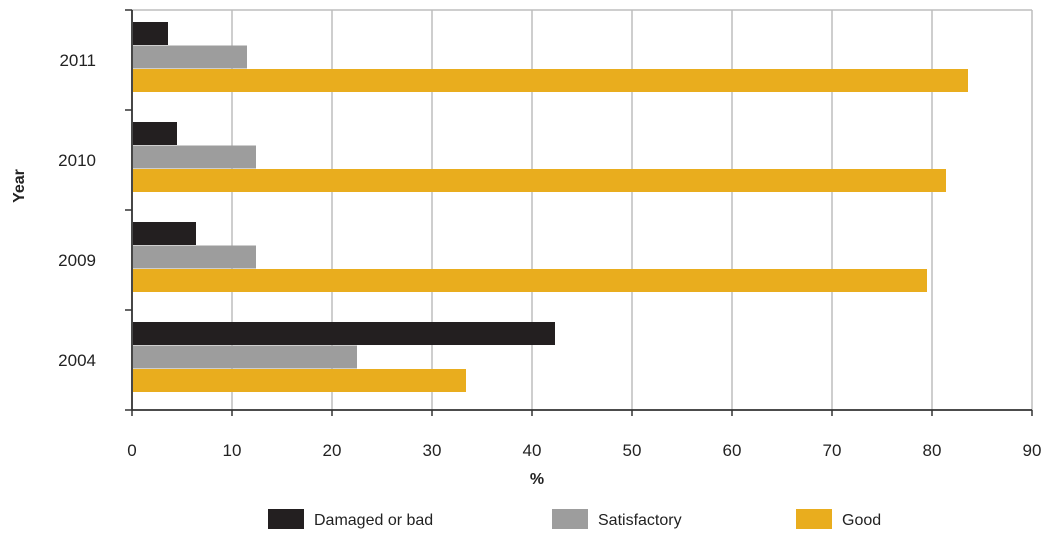  What do you see at coordinates (77, 360) in the screenshot?
I see `y-tick-label: 2004` at bounding box center [77, 360].